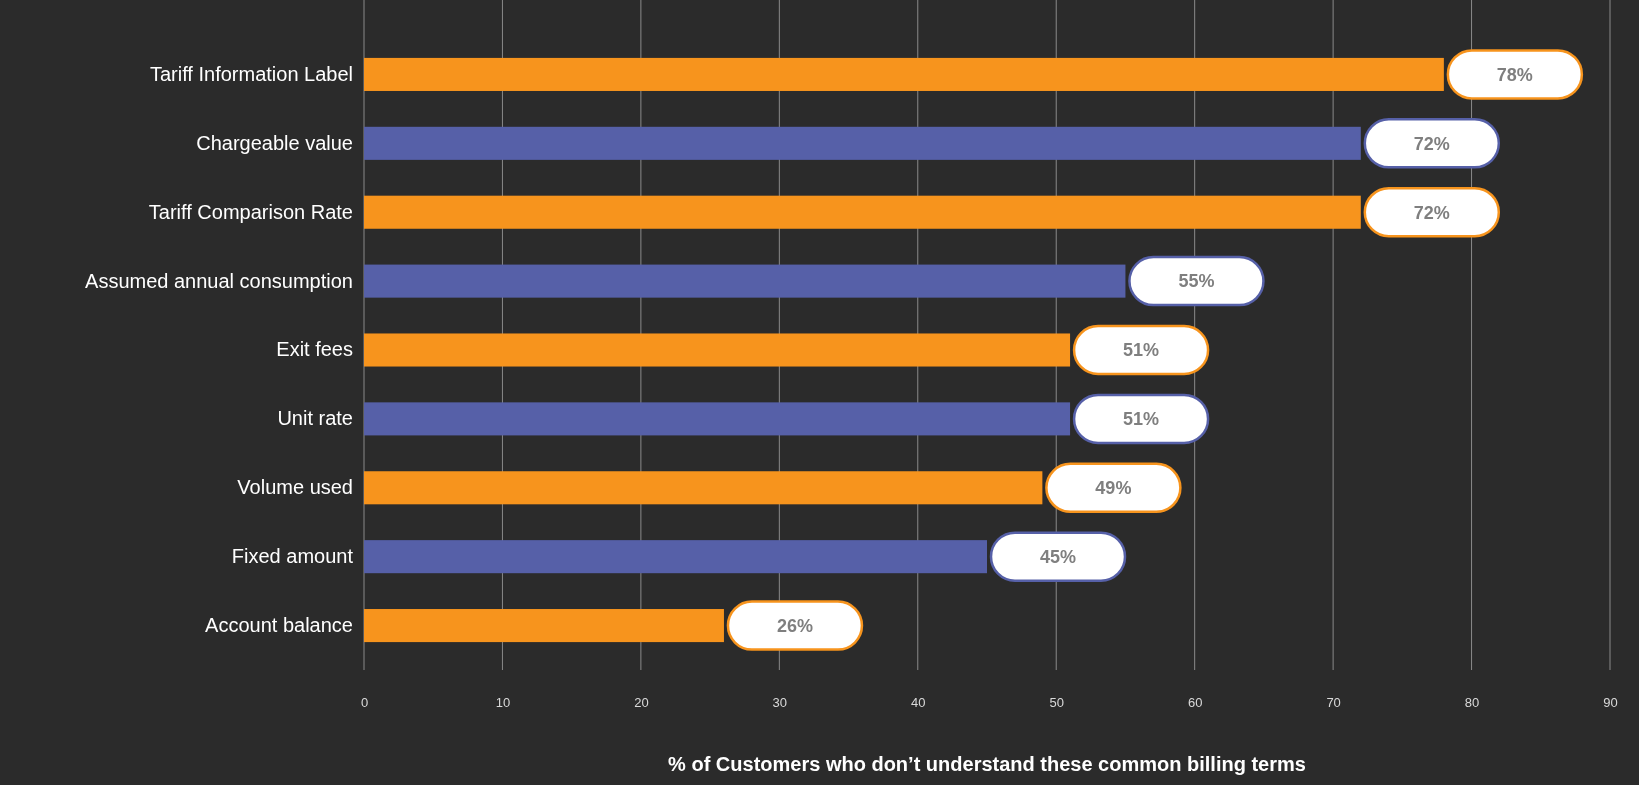  Describe the element at coordinates (1610, 703) in the screenshot. I see `x-tick-label: 90` at that location.